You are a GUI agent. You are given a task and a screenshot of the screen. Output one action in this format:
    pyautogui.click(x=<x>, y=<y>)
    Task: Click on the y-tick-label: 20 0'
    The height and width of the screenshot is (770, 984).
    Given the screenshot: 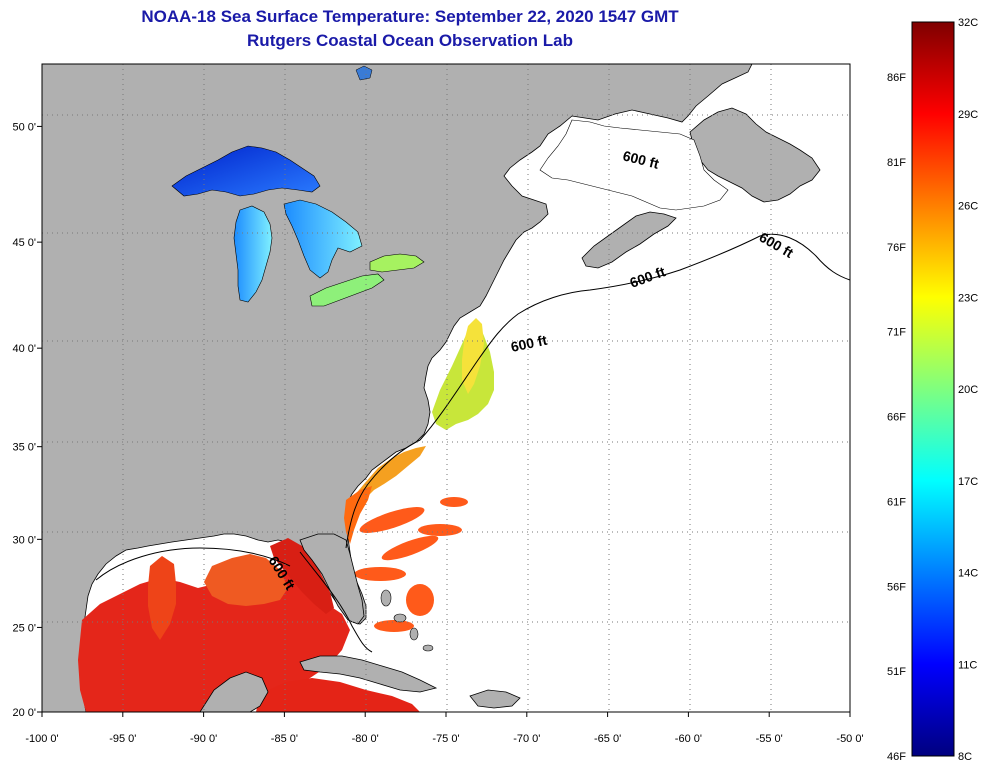 What is the action you would take?
    pyautogui.click(x=24, y=713)
    